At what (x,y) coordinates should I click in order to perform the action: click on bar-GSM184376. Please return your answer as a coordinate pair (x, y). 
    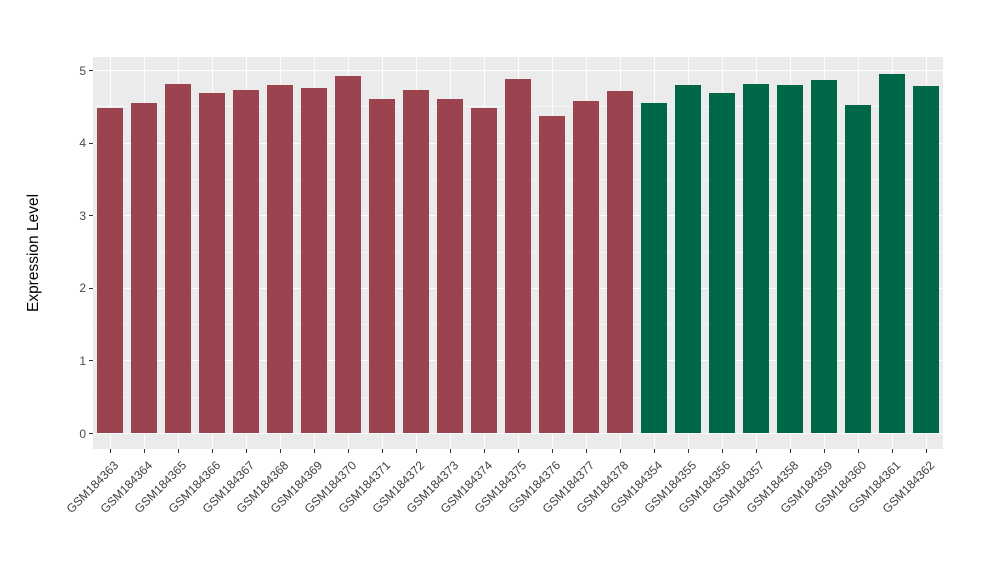
    Looking at the image, I should click on (552, 274).